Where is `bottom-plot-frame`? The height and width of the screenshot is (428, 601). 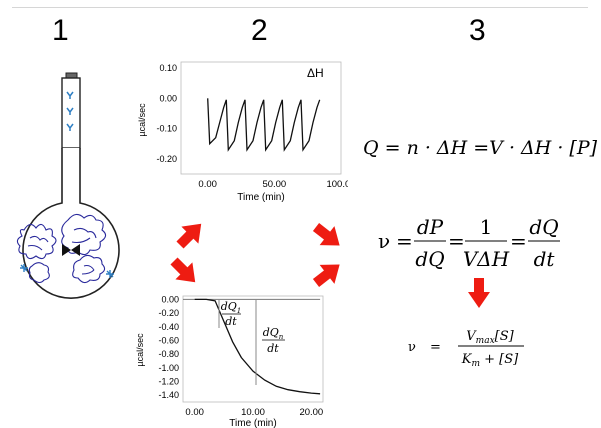 bottom-plot-frame is located at coordinates (253, 349).